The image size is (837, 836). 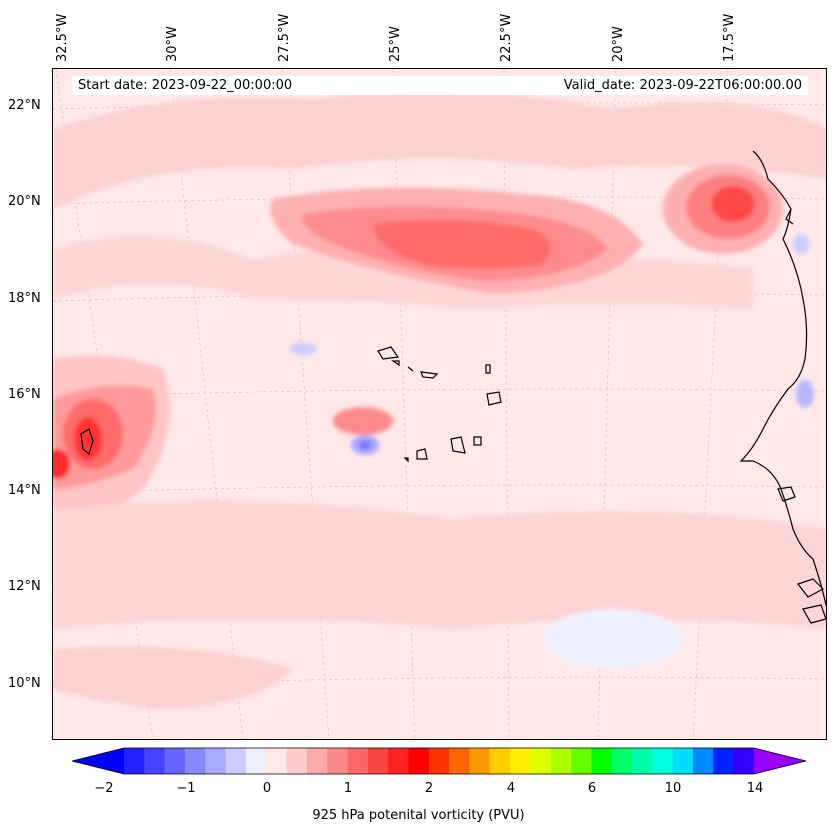 I want to click on colorbar, so click(x=439, y=761).